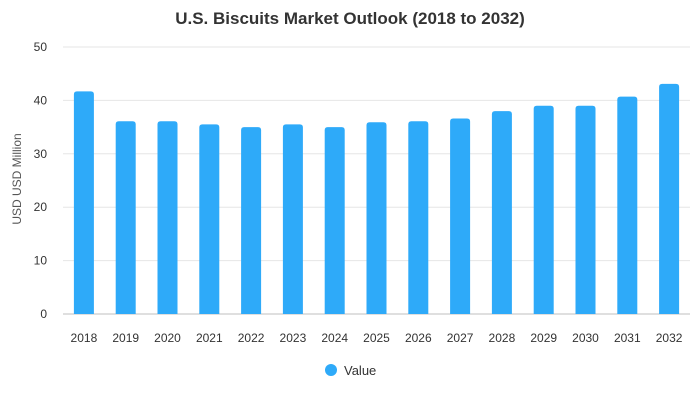  I want to click on y-axis-title: USD USD Million, so click(17, 178).